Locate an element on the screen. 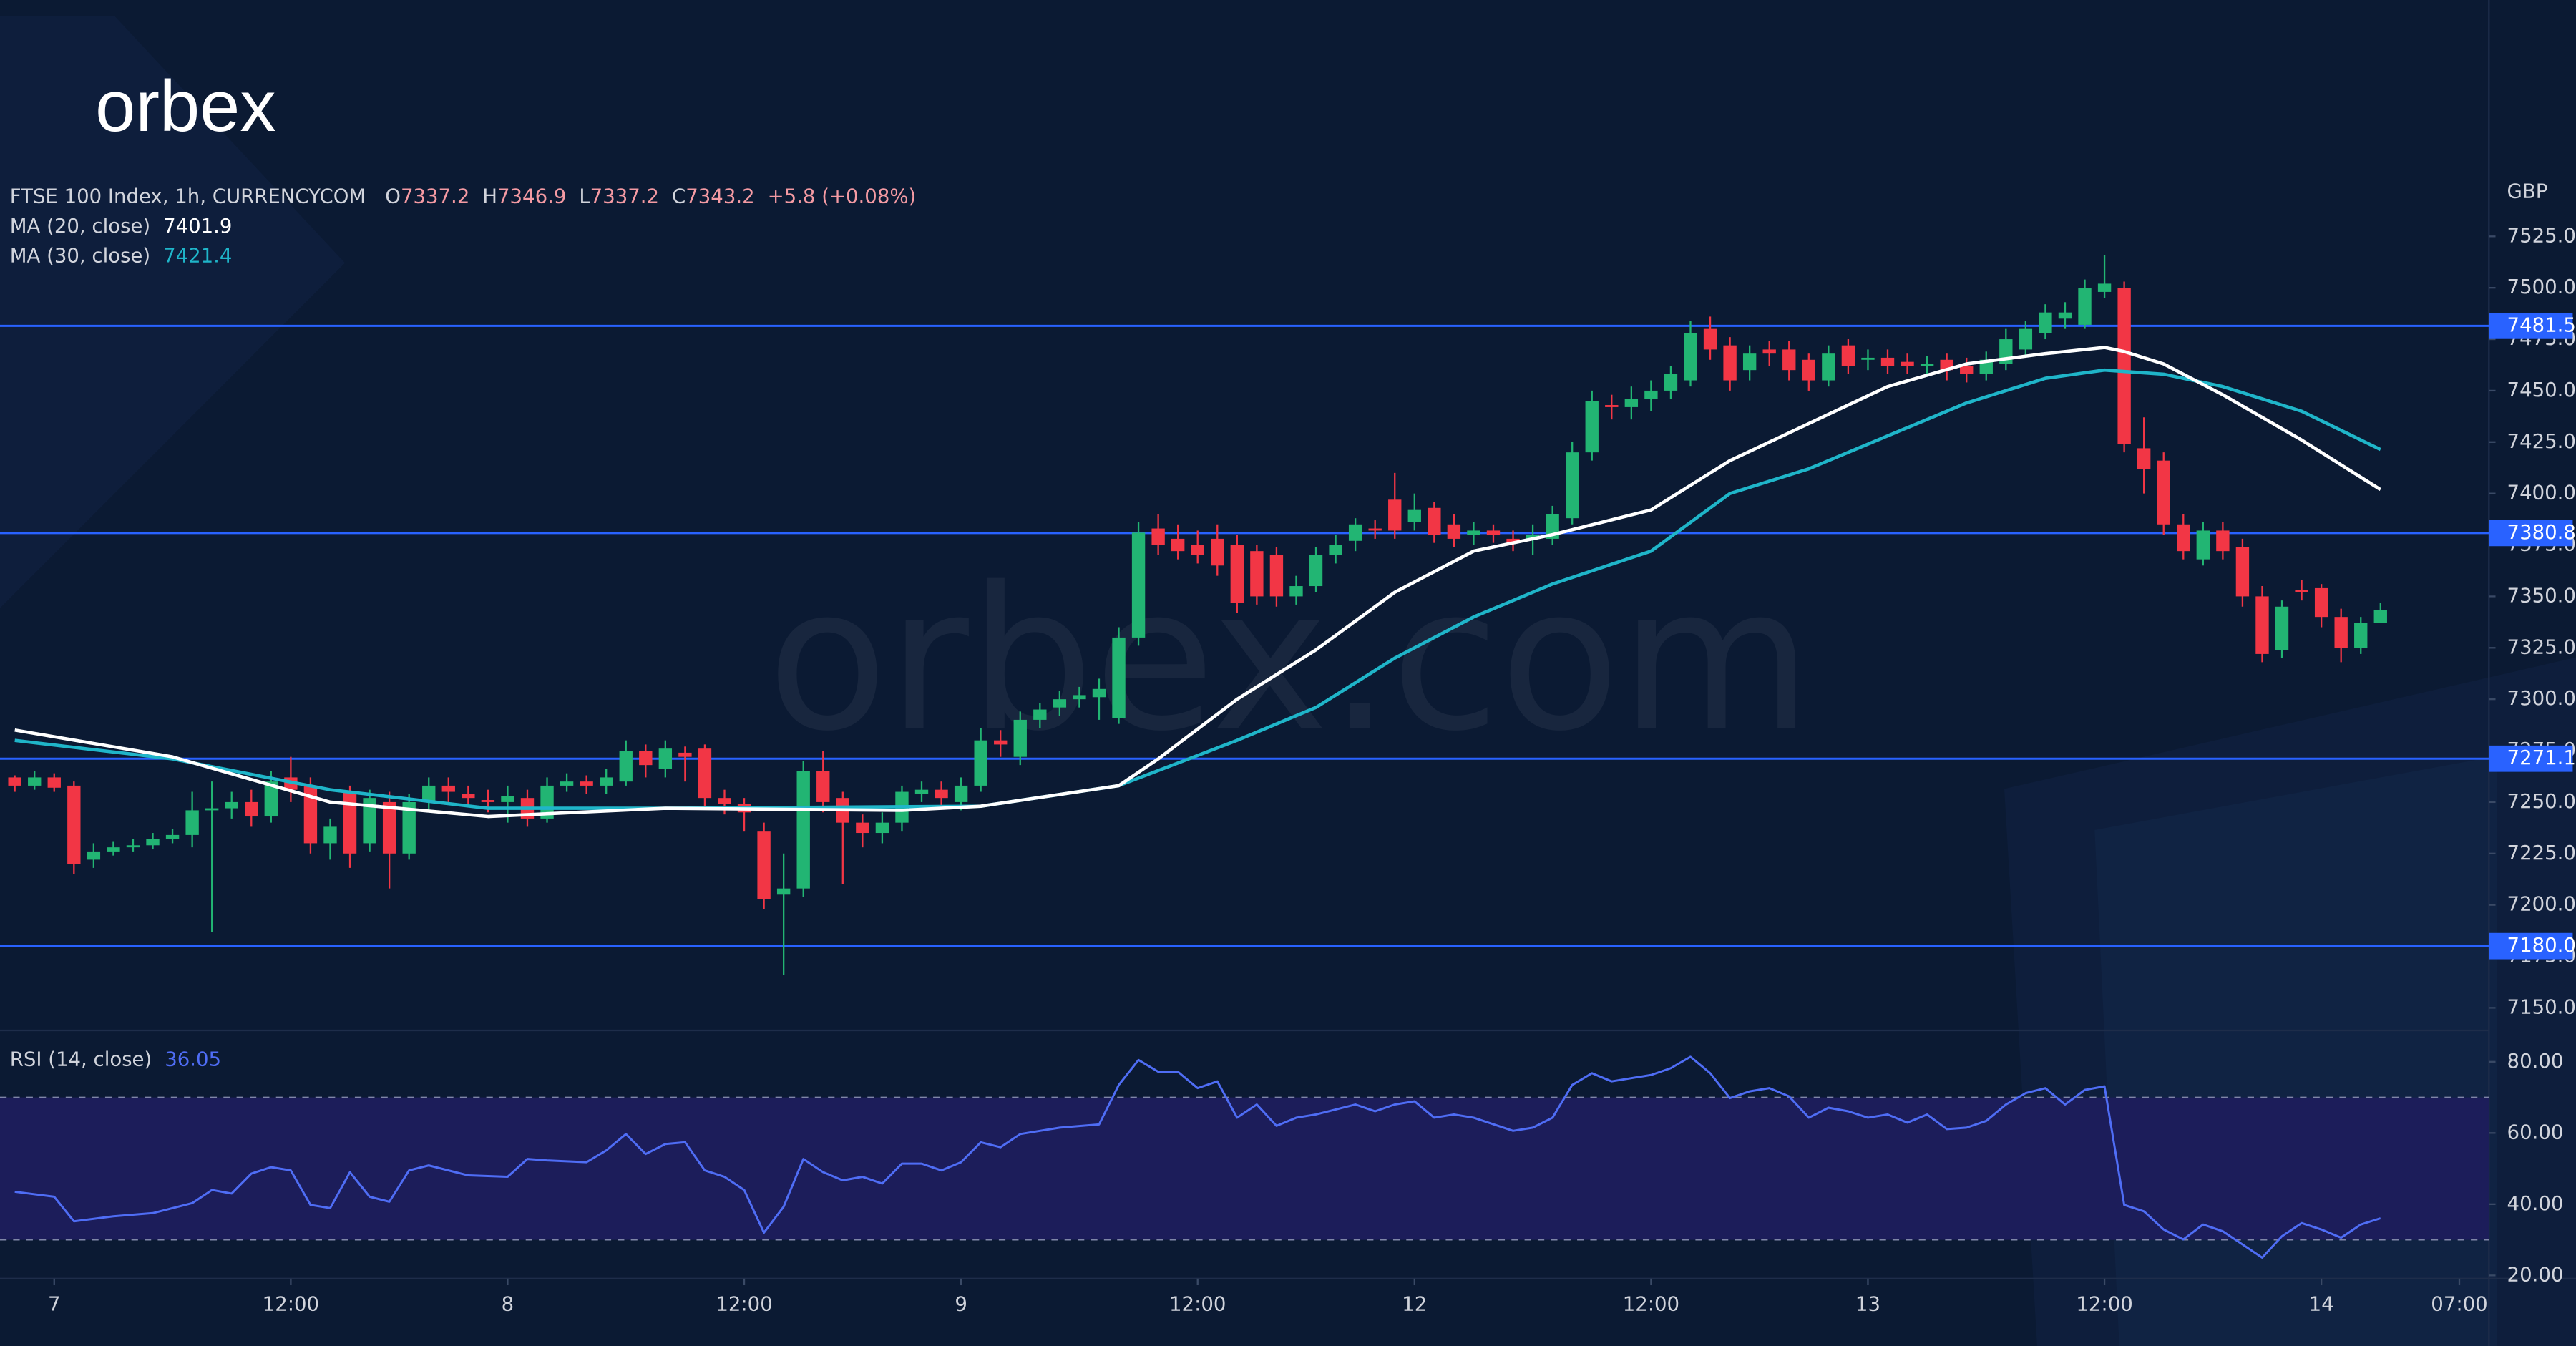  rsi-line is located at coordinates (1197, 1157).